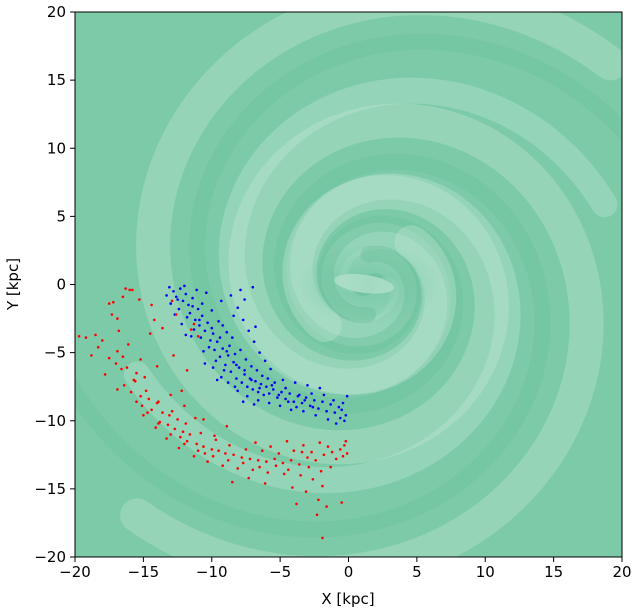  Describe the element at coordinates (349, 572) in the screenshot. I see `x-tick-label: 0` at that location.